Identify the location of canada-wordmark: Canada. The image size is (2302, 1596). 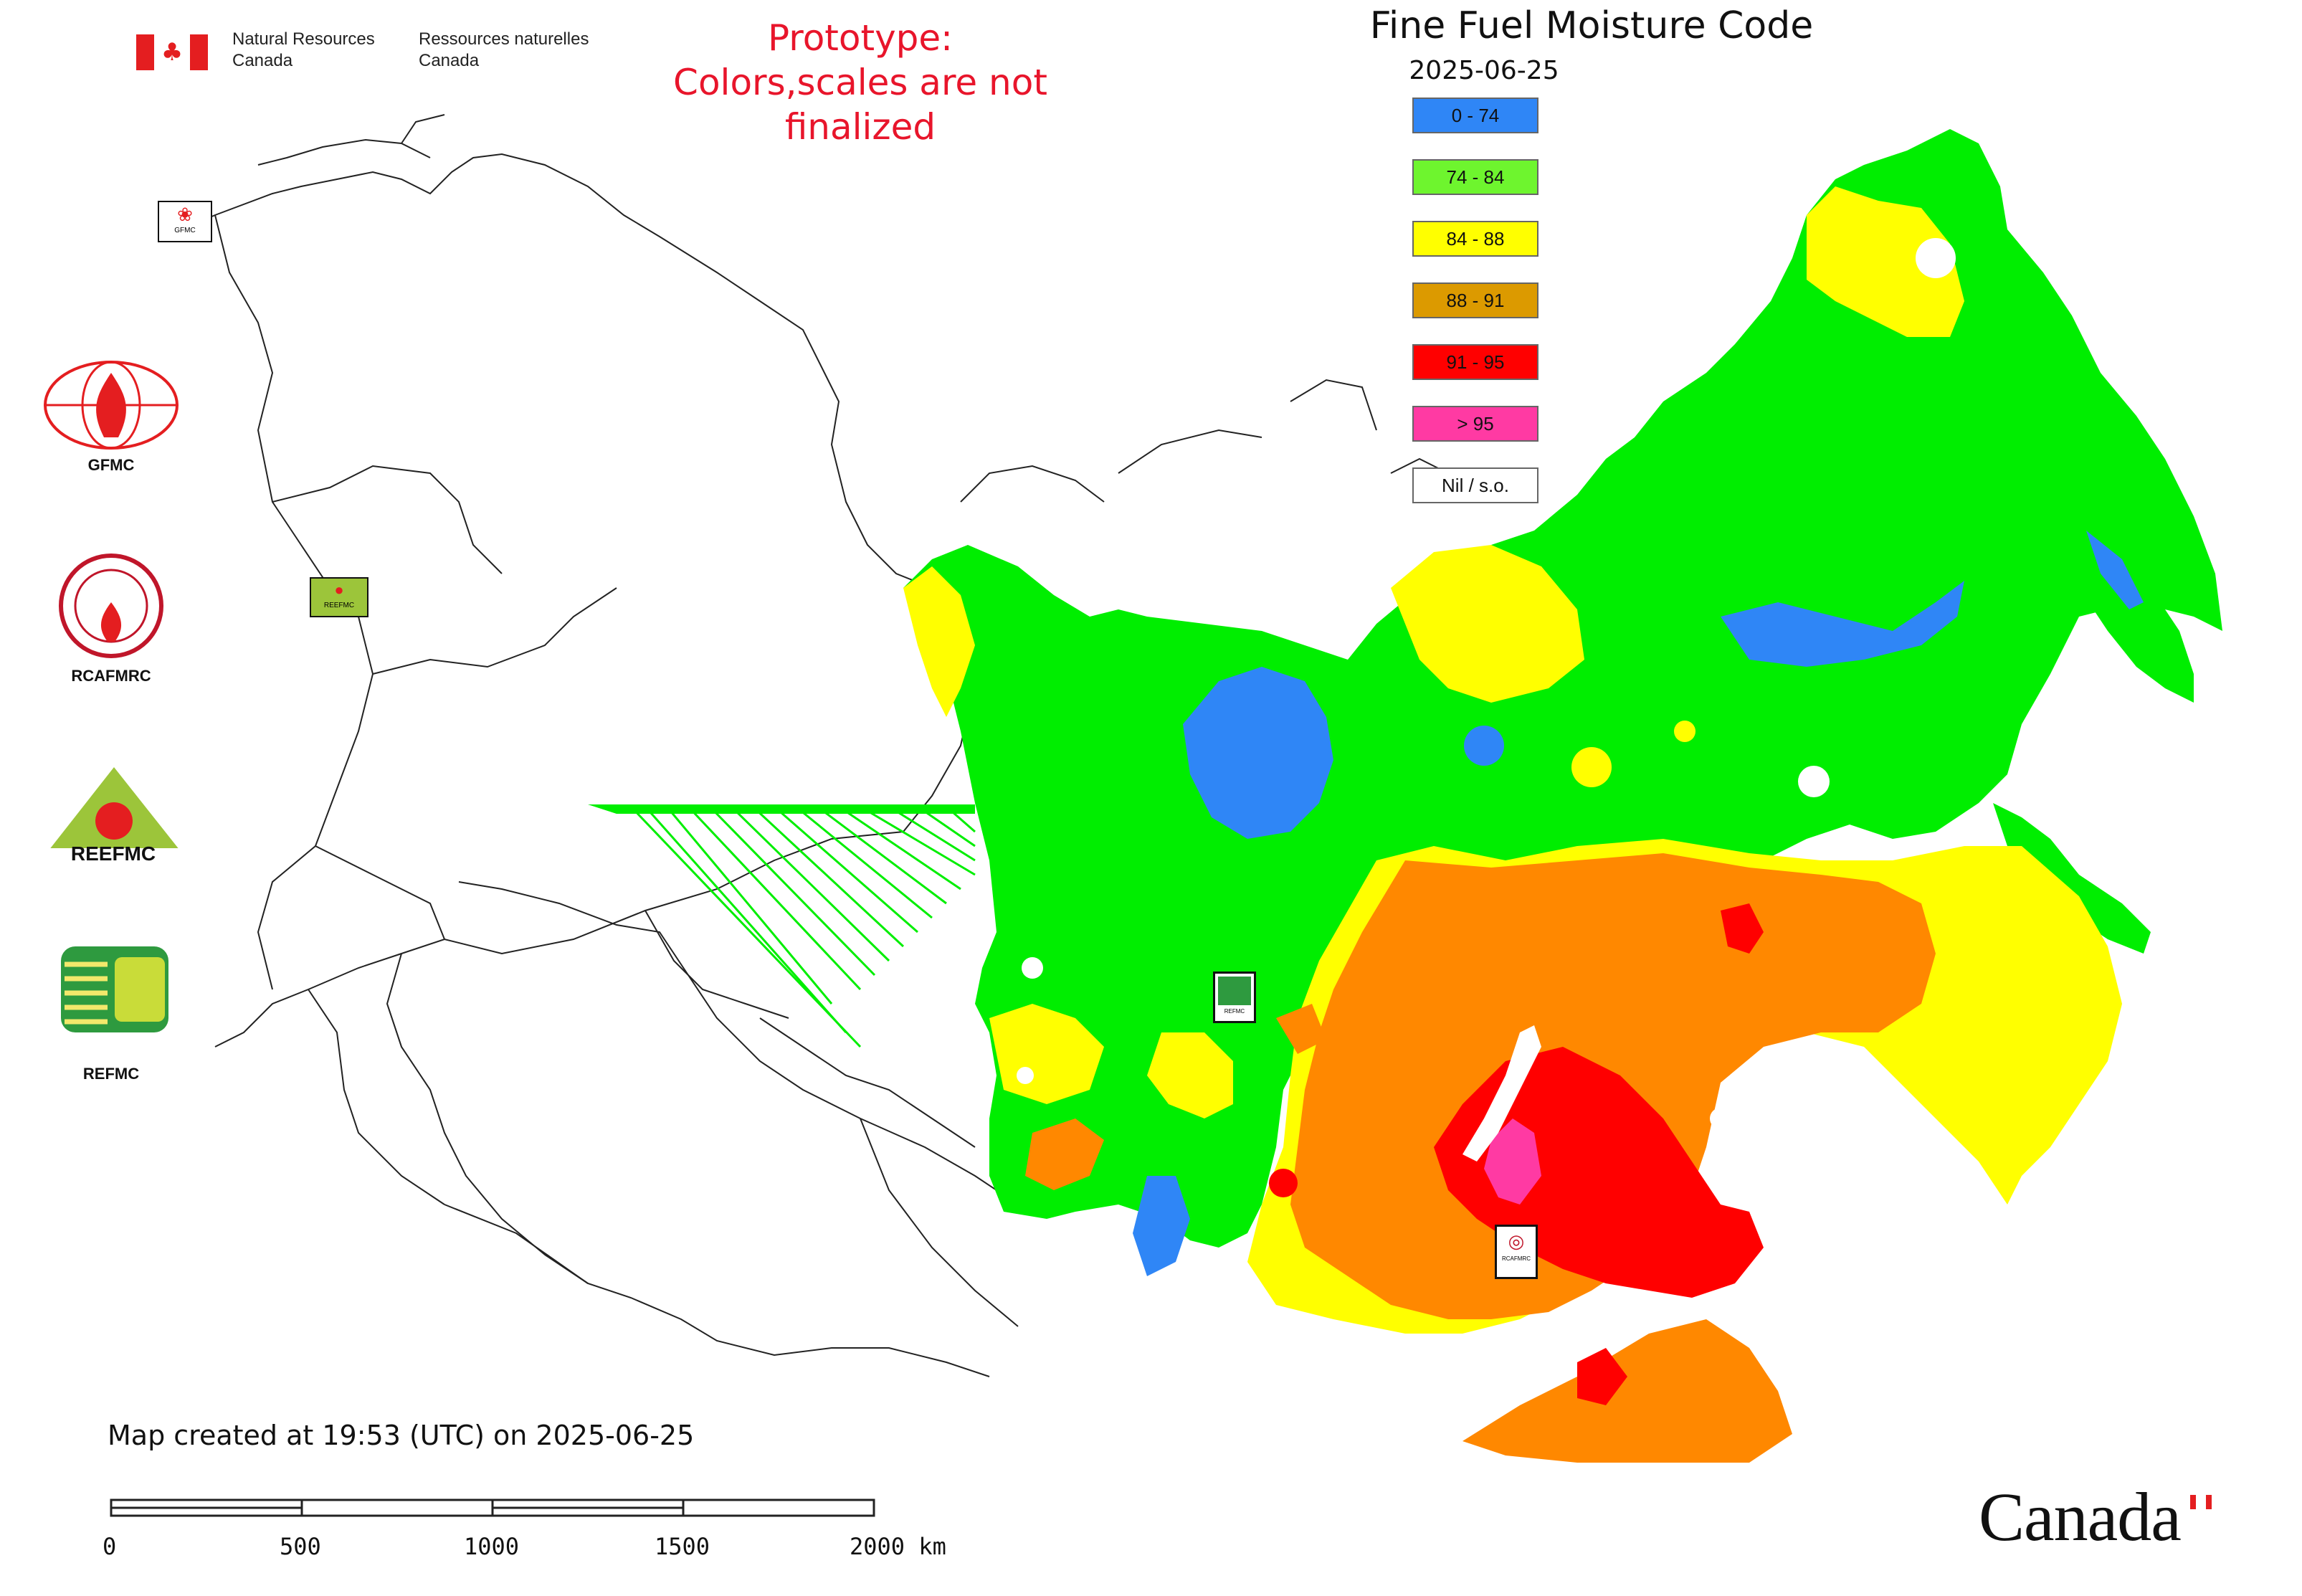
(2081, 1516).